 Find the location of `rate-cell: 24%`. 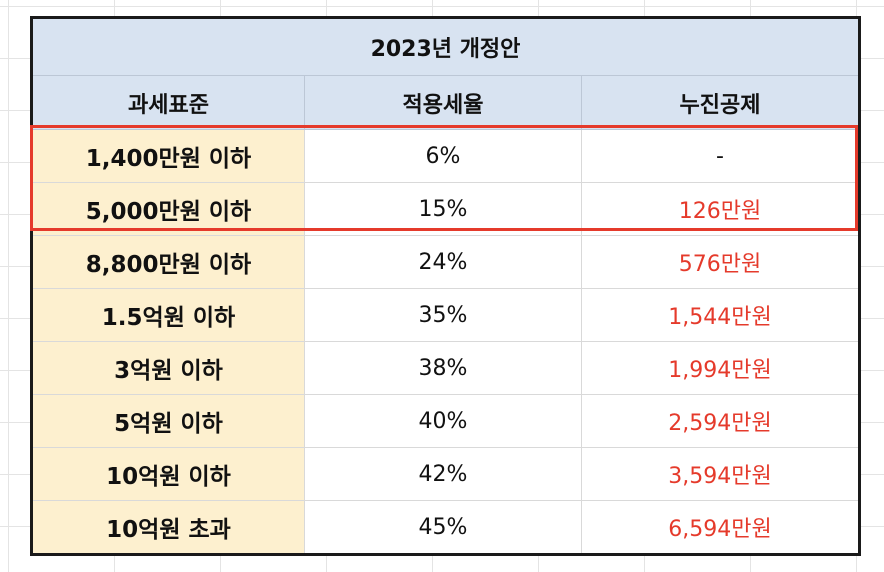

rate-cell: 24% is located at coordinates (443, 262).